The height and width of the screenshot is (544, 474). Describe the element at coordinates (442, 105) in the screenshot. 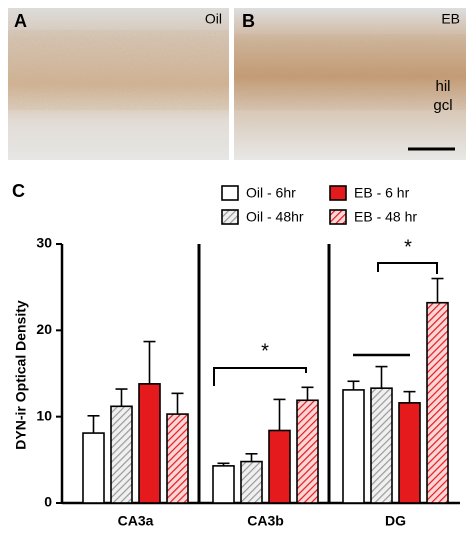

I see `layer-label: gcl` at that location.